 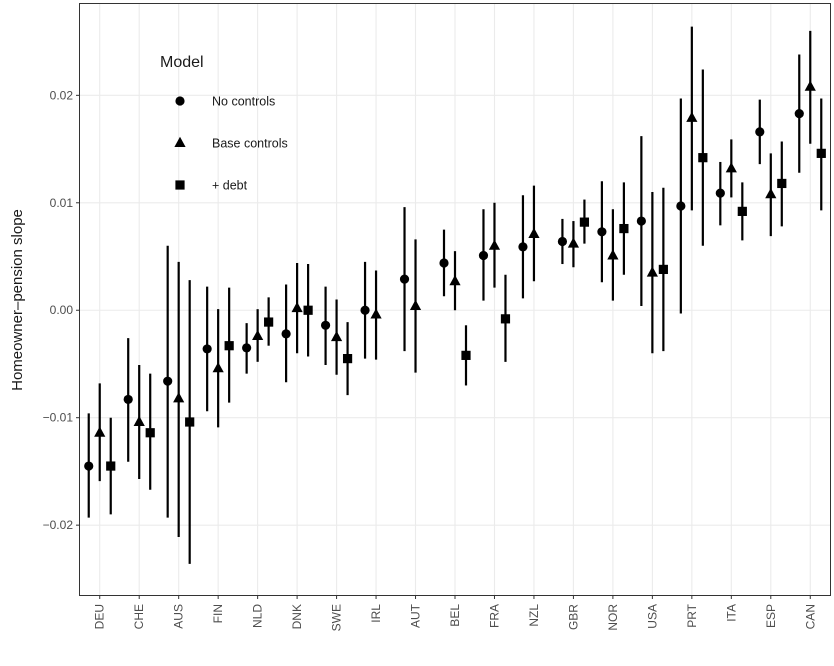 What do you see at coordinates (258, 616) in the screenshot?
I see `x-tick-label: NLD` at bounding box center [258, 616].